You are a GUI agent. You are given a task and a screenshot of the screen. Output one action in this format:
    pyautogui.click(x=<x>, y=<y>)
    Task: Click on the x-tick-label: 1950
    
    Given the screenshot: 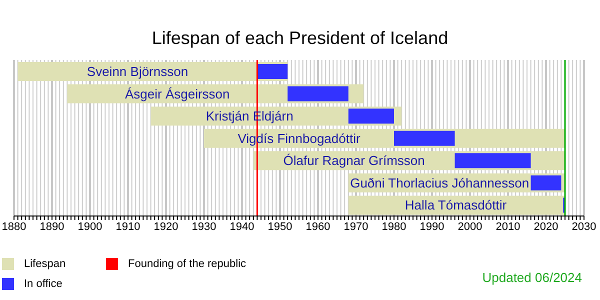 What is the action you would take?
    pyautogui.click(x=280, y=226)
    